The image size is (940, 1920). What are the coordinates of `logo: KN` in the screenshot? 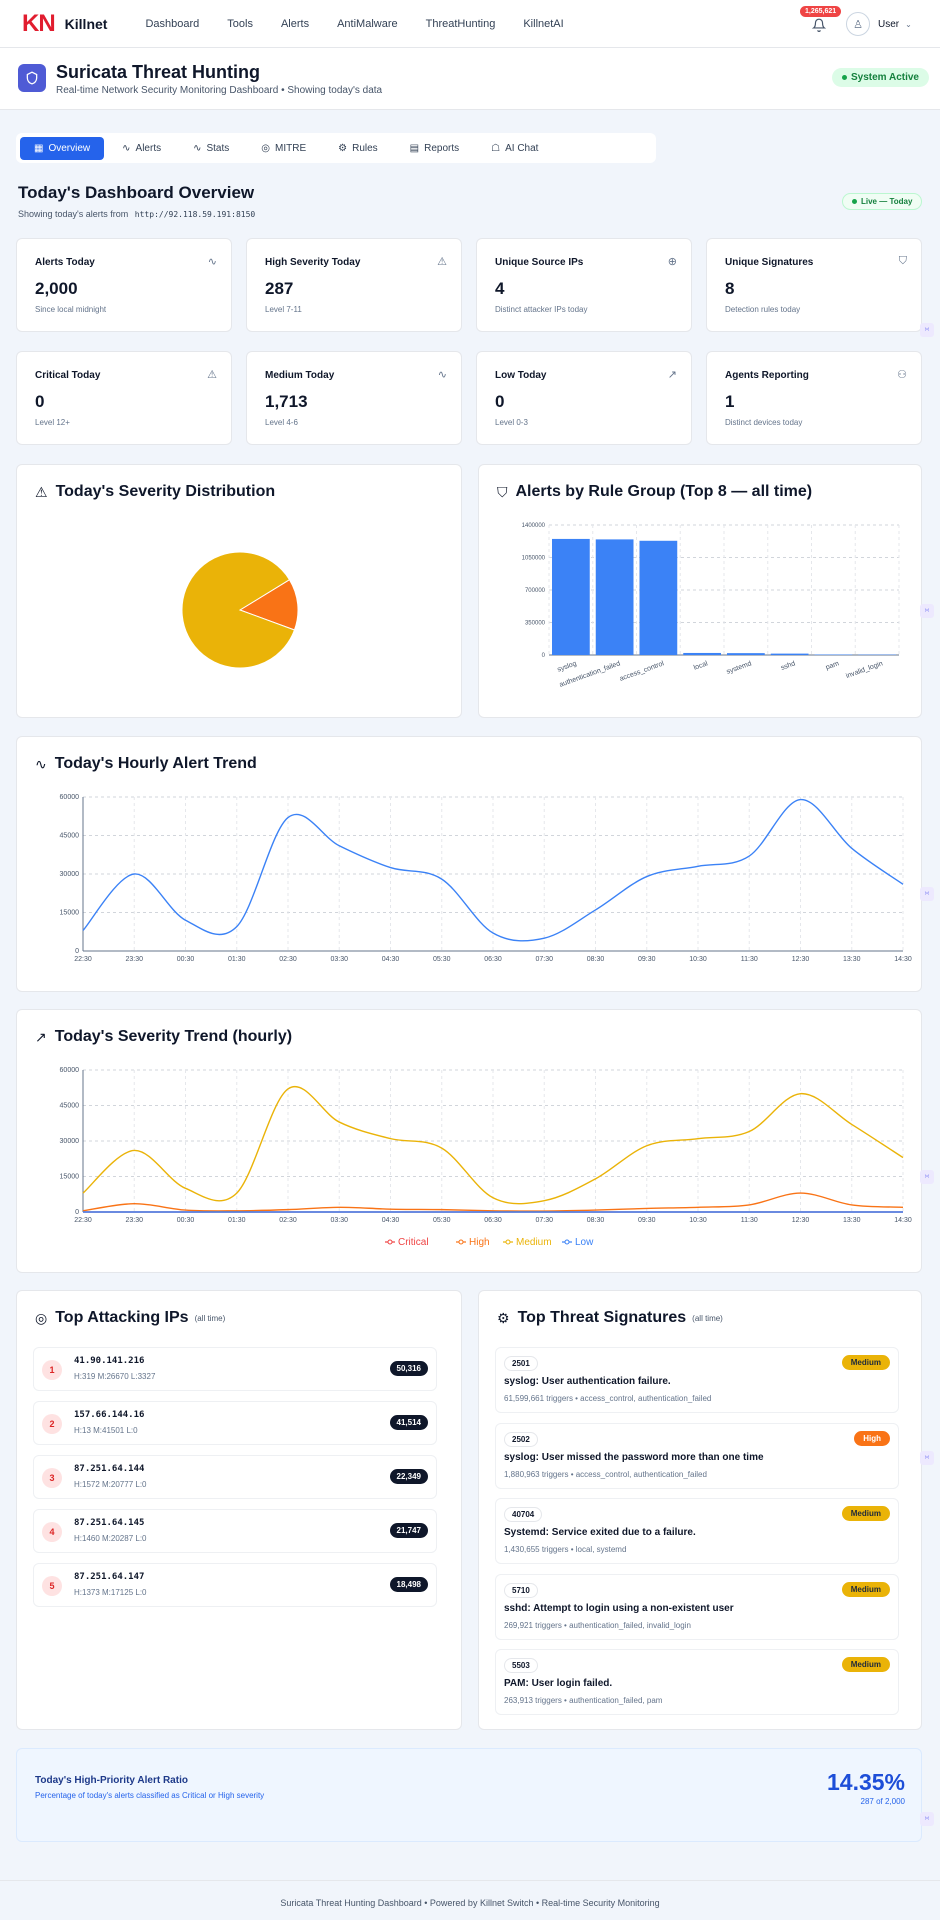 It's located at (39, 23).